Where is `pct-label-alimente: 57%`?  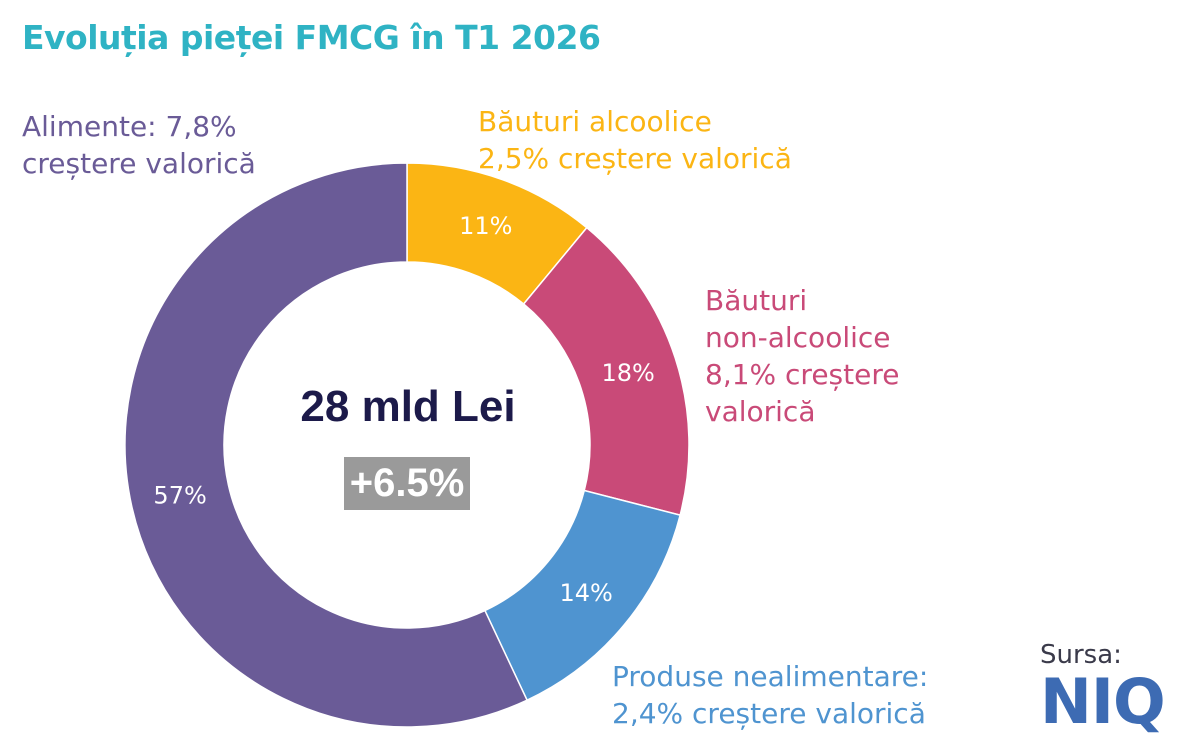 pct-label-alimente: 57% is located at coordinates (179, 496).